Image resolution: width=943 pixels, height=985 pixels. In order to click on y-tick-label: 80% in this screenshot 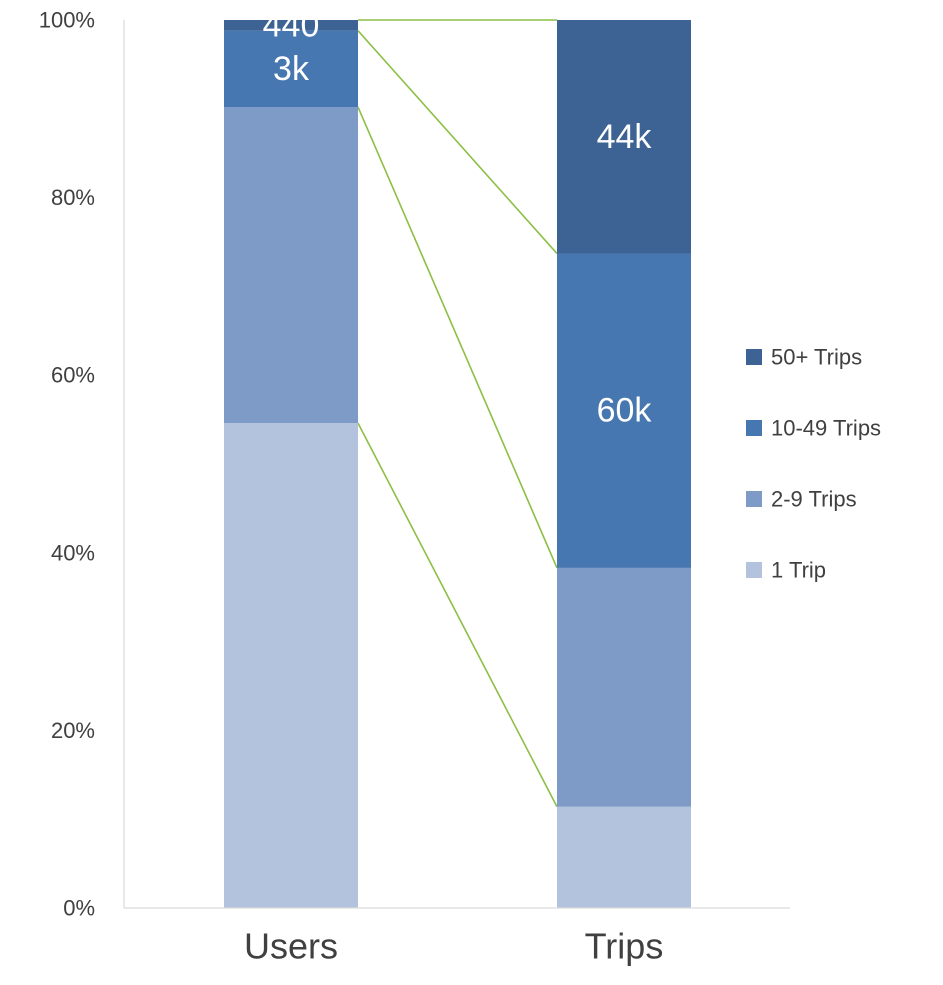, I will do `click(73, 197)`.